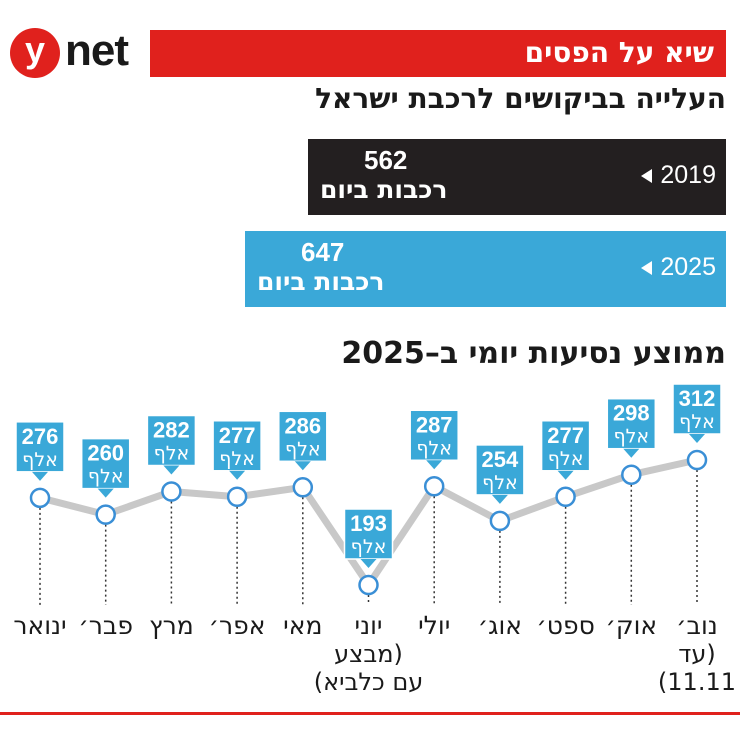 This screenshot has height=733, width=740. I want to click on month-label: מרץ, so click(171, 625).